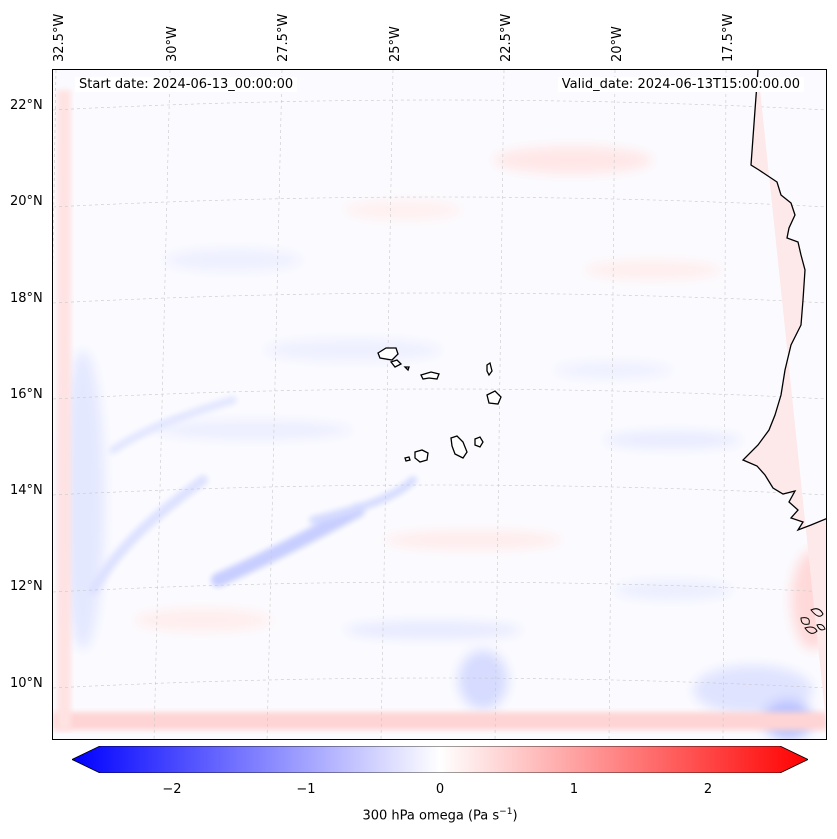 Image resolution: width=837 pixels, height=839 pixels. What do you see at coordinates (708, 789) in the screenshot?
I see `colorbar-tick-2: 2` at bounding box center [708, 789].